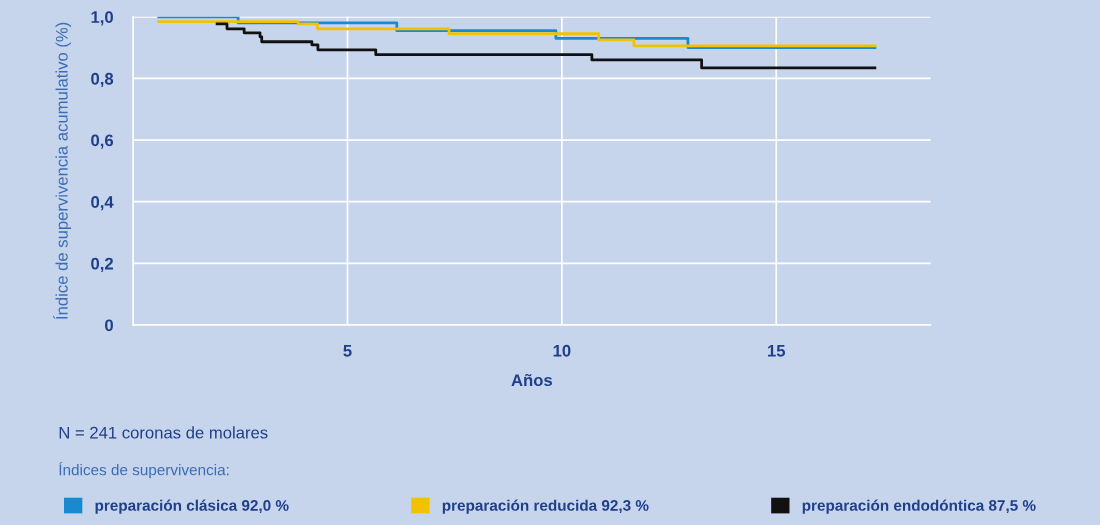  Describe the element at coordinates (62, 170) in the screenshot. I see `y-axis-title: Índice de supervivencia acumulativo (%)` at that location.